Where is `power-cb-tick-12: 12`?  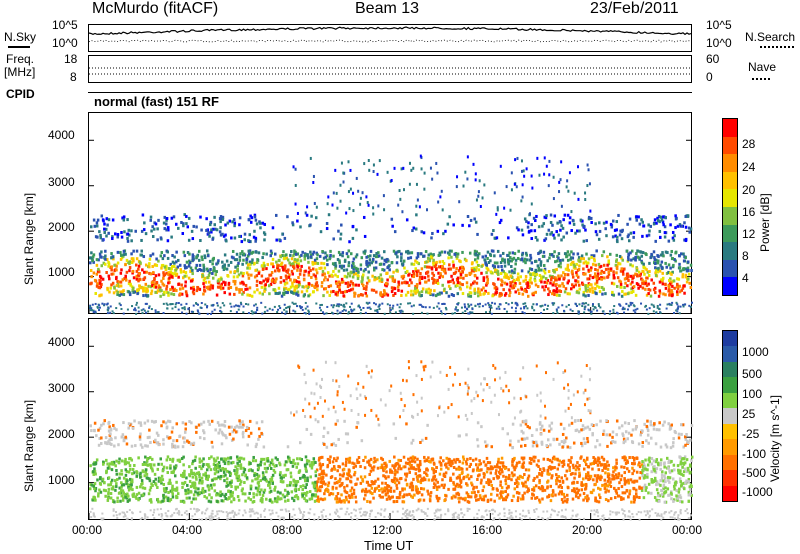 power-cb-tick-12: 12 is located at coordinates (749, 234).